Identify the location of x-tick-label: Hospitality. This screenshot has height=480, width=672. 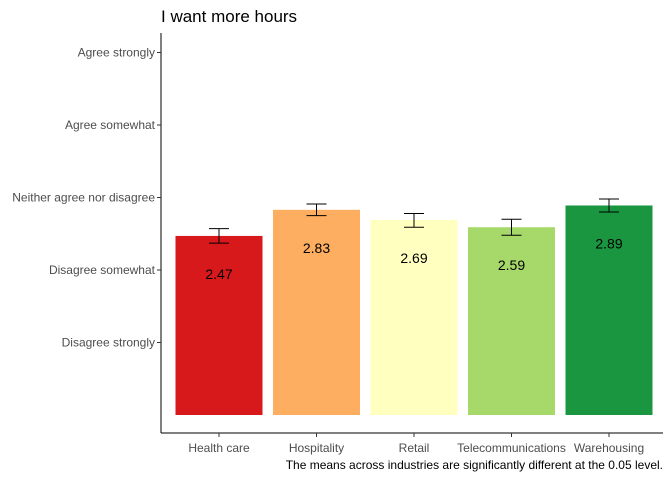
(316, 448).